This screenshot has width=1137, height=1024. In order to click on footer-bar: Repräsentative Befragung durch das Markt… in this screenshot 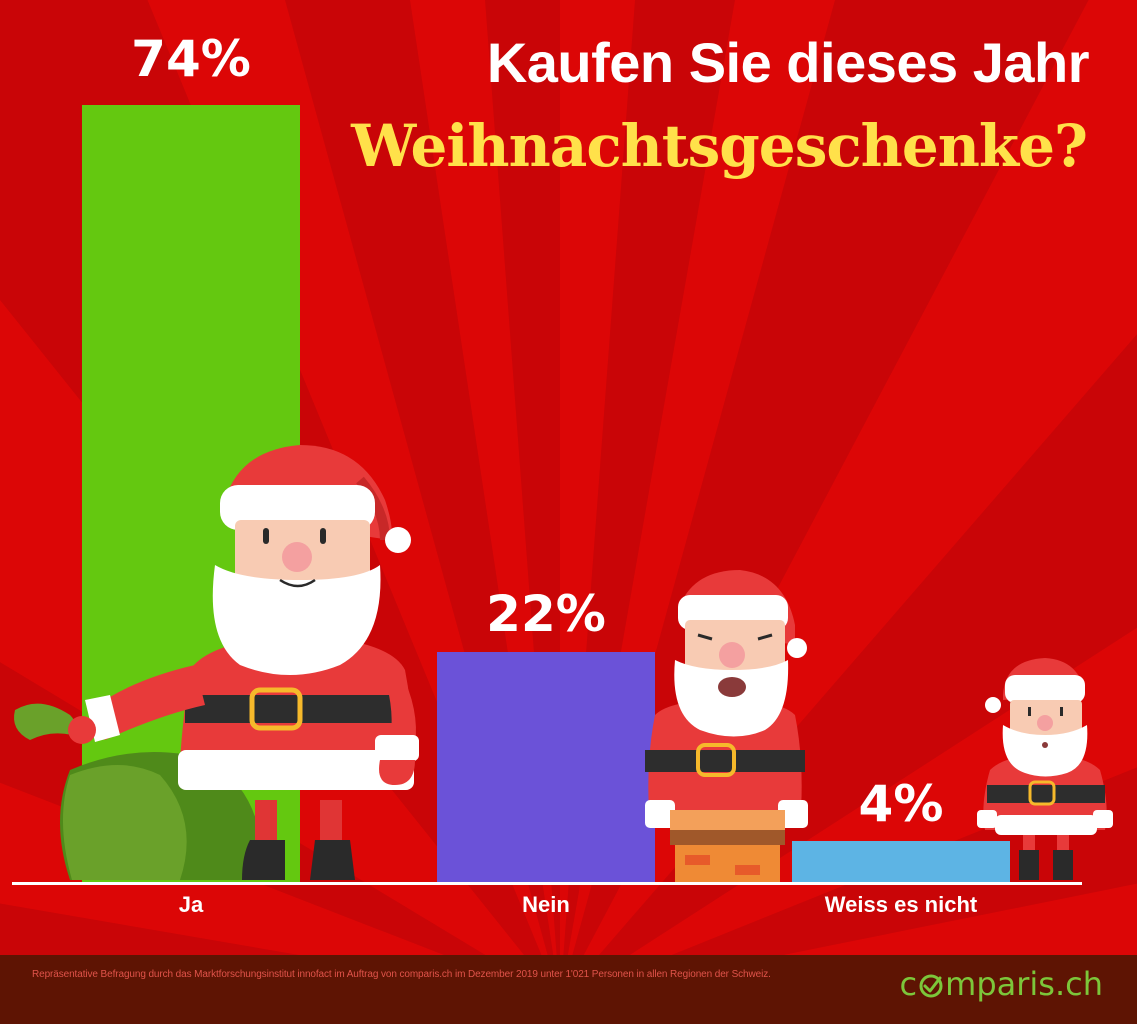, I will do `click(568, 989)`.